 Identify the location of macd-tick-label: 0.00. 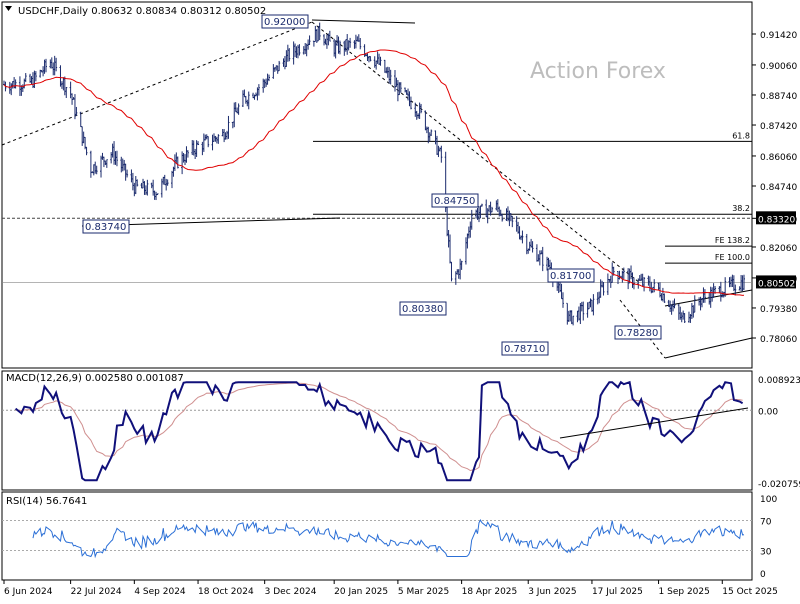
(768, 412).